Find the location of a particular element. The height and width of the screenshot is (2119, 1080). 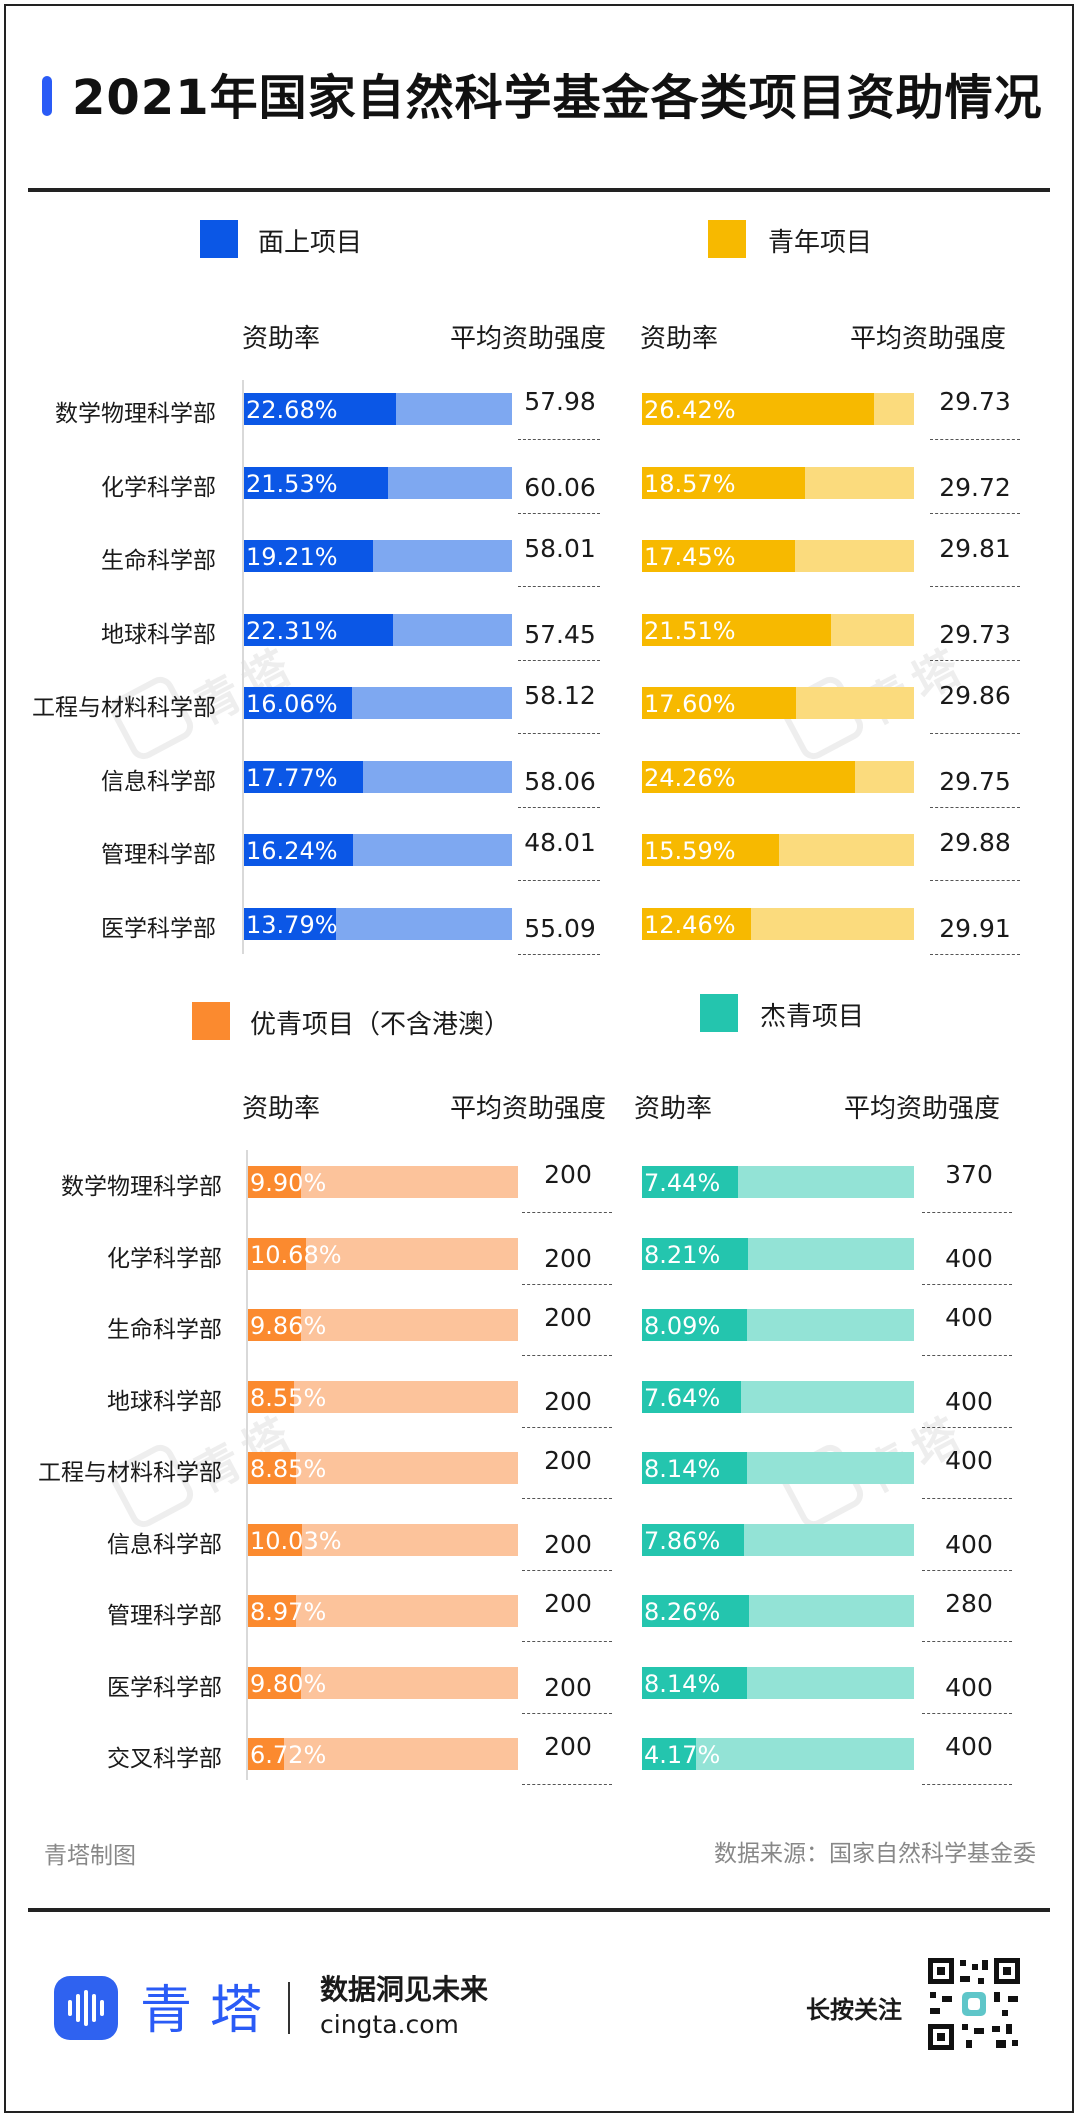

legend-swatch-general is located at coordinates (219, 239).